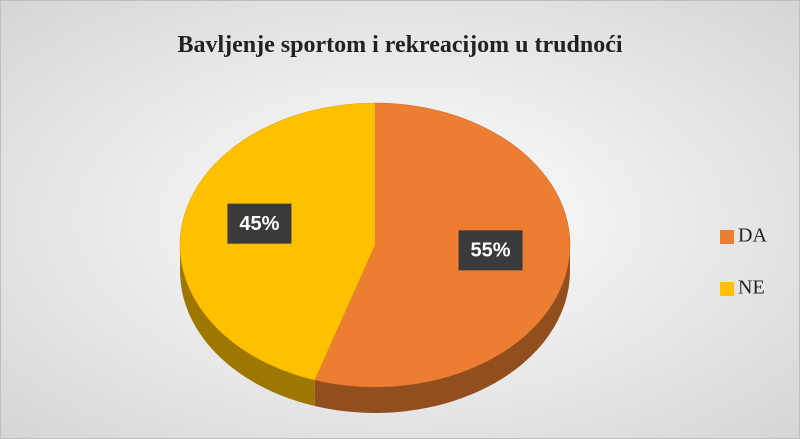 Image resolution: width=800 pixels, height=439 pixels. I want to click on value-label: 55%, so click(491, 251).